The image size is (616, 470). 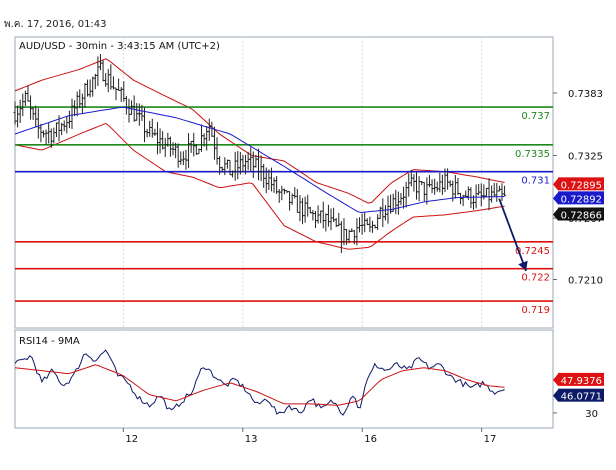 What do you see at coordinates (55, 24) in the screenshot?
I see `timestamp: พ.ค. 17, 2016, 01:43` at bounding box center [55, 24].